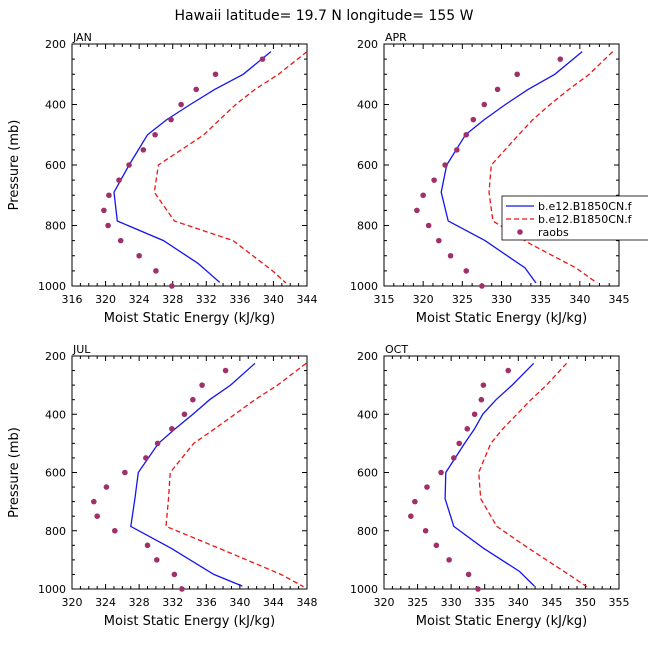 The image size is (648, 649). What do you see at coordinates (172, 299) in the screenshot?
I see `x-tick-label: 328` at bounding box center [172, 299].